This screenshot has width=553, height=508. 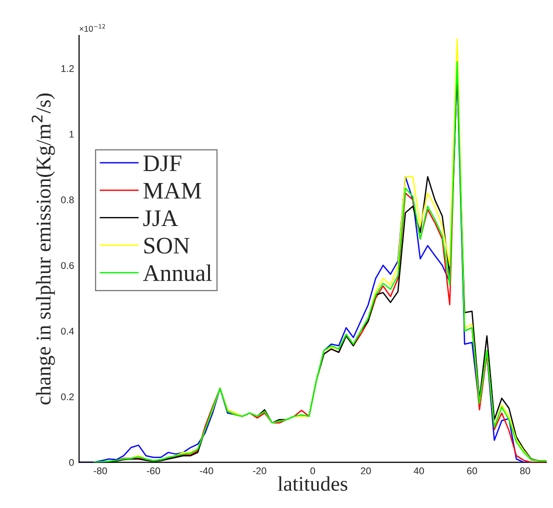 What do you see at coordinates (365, 470) in the screenshot?
I see `x-tick-label: 20` at bounding box center [365, 470].